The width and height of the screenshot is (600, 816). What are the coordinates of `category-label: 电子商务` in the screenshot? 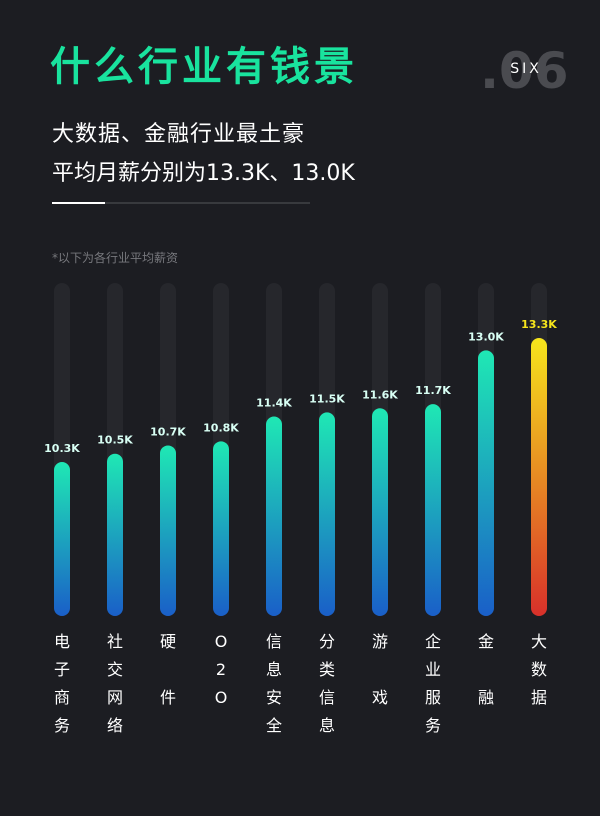 It's located at (62, 683).